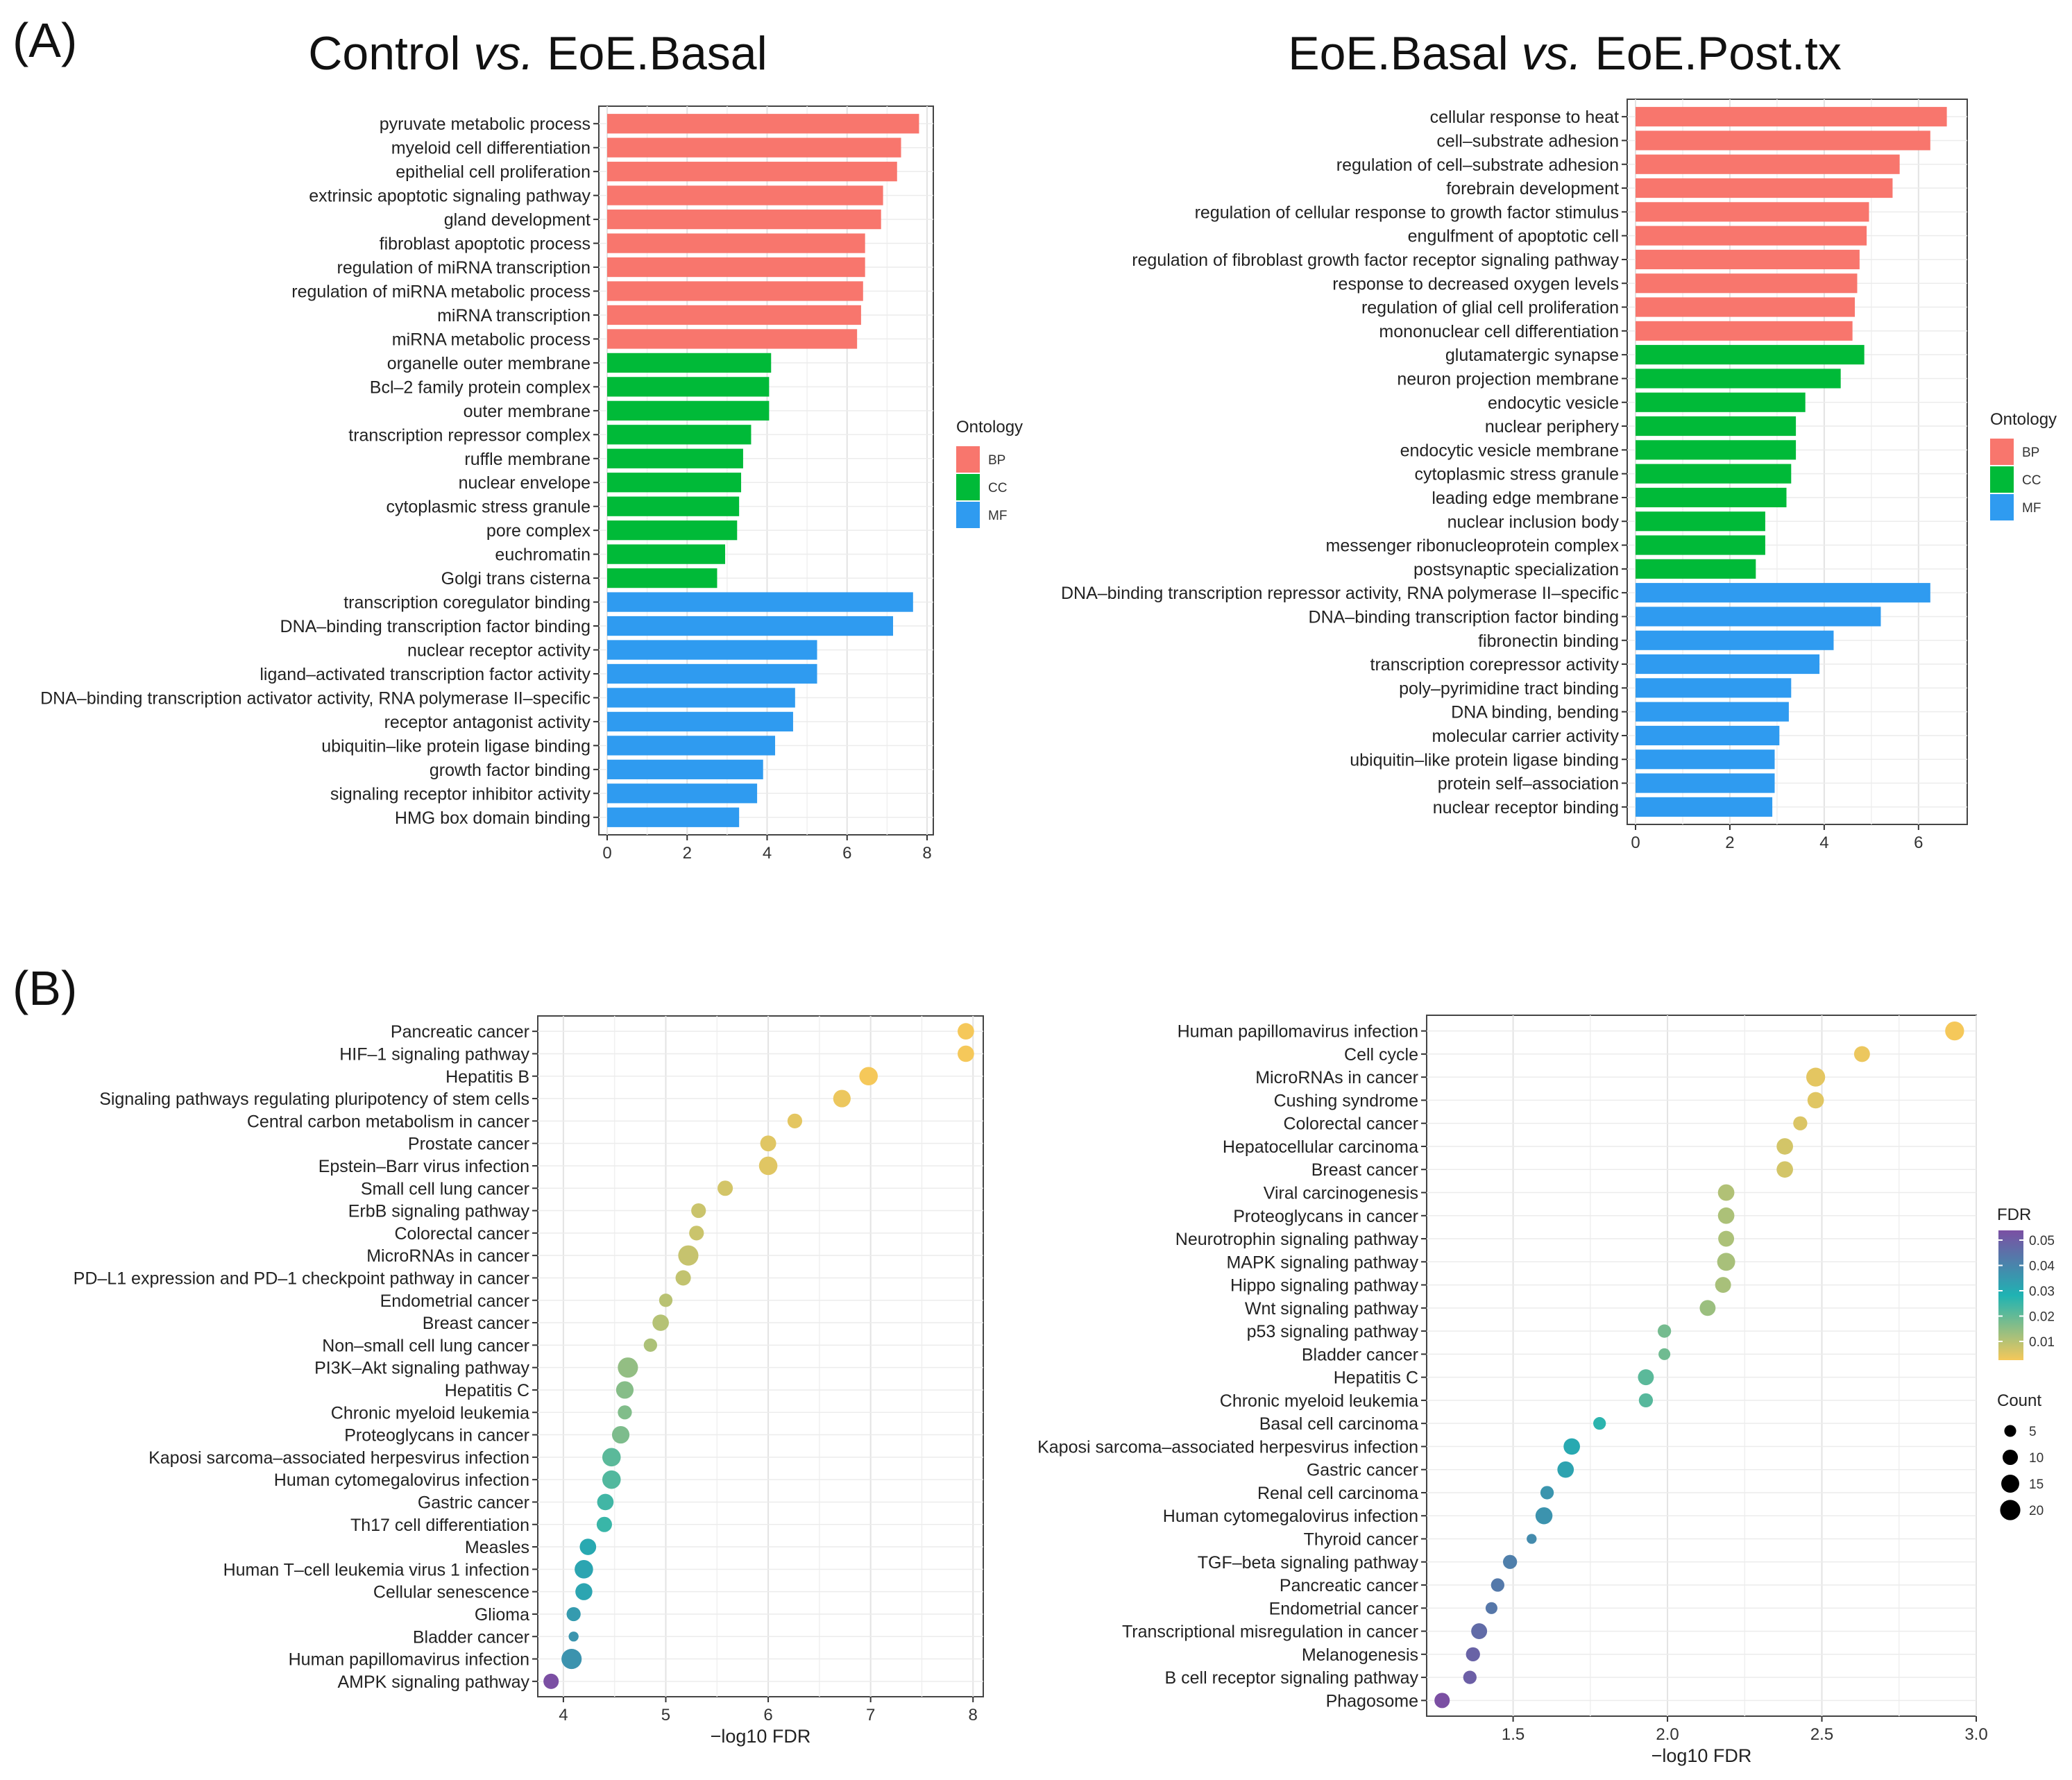 This screenshot has height=1780, width=2072. Describe the element at coordinates (514, 315) in the screenshot. I see `category-label: miRNA transcription` at that location.